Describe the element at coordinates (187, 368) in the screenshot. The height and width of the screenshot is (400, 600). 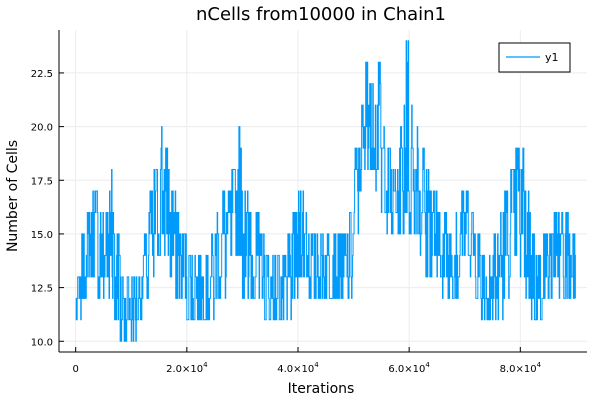
I see `x-tick-label: 2.0×10⁴` at that location.